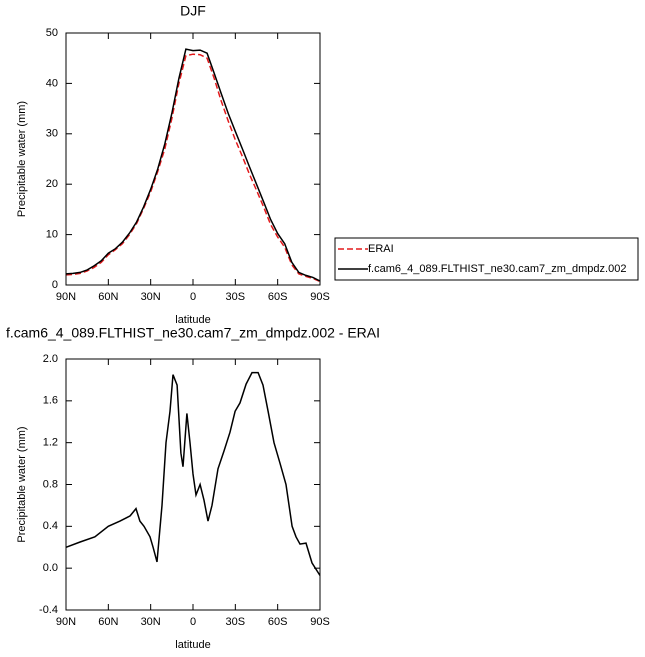 The width and height of the screenshot is (645, 657). Describe the element at coordinates (55, 285) in the screenshot. I see `y-tick-label: 0` at that location.